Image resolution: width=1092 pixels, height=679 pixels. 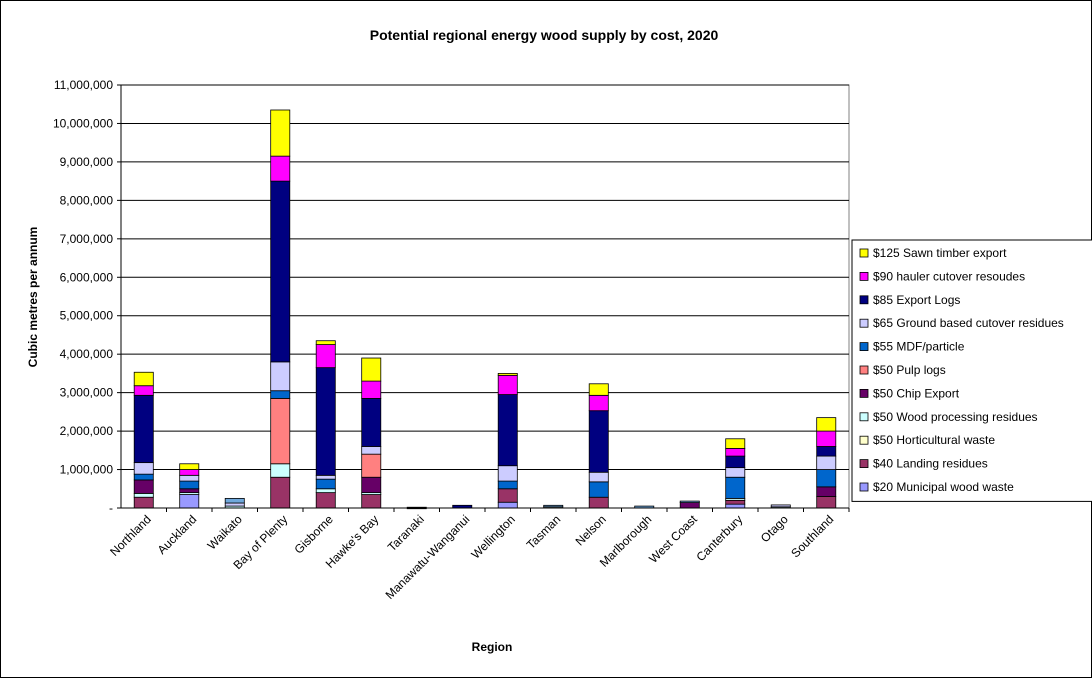 What do you see at coordinates (940, 253) in the screenshot?
I see `legend-label: $125 Sawn timber export` at bounding box center [940, 253].